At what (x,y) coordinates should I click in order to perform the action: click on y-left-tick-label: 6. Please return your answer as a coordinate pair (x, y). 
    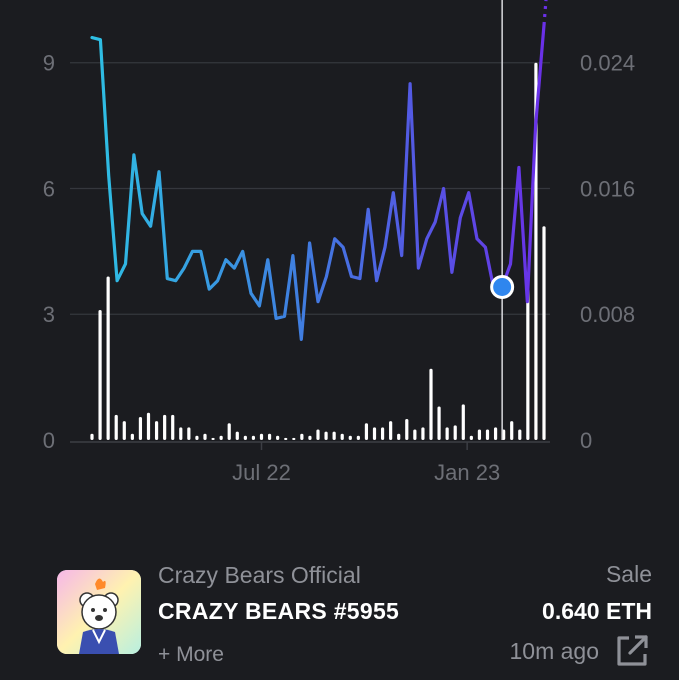
    Looking at the image, I should click on (49, 188).